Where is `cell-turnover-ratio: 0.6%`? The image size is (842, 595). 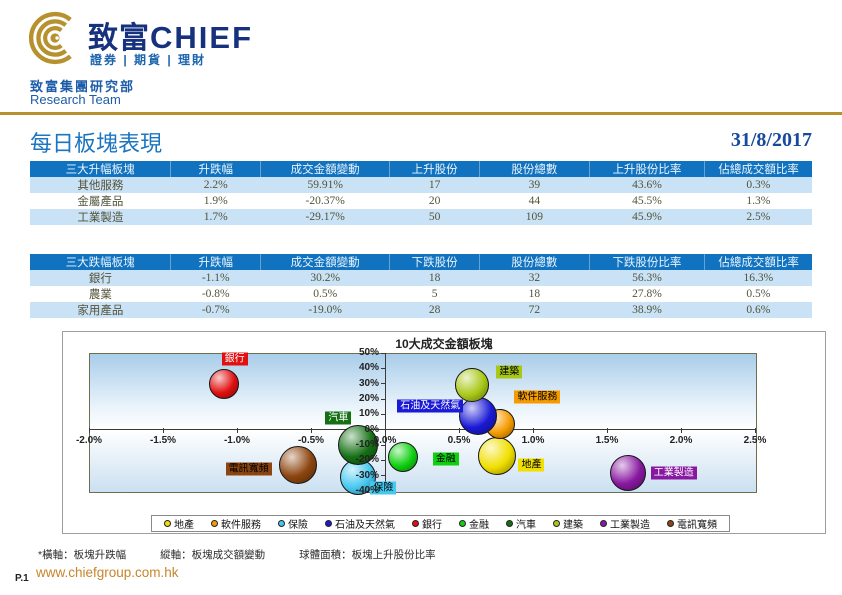 cell-turnover-ratio: 0.6% is located at coordinates (758, 310).